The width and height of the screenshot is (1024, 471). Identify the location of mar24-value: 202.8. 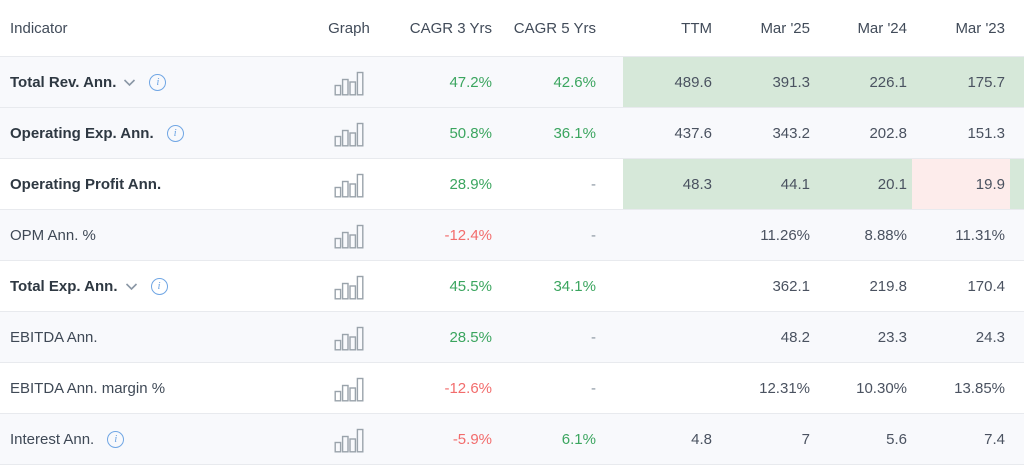
(888, 133).